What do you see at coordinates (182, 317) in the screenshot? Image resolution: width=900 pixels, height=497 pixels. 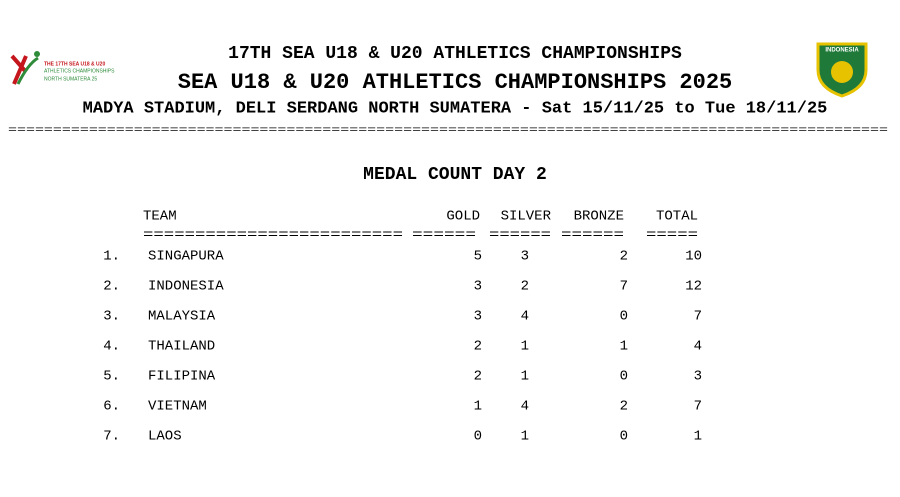 I see `team-name: MALAYSIA` at bounding box center [182, 317].